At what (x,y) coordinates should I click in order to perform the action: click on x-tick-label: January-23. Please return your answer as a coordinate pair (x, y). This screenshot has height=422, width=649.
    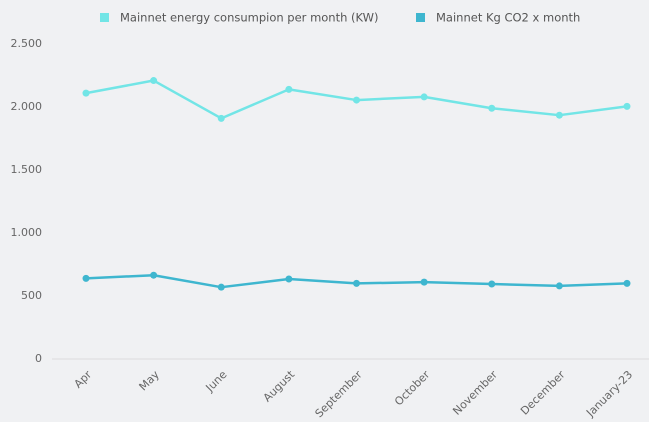
    Looking at the image, I should click on (609, 394).